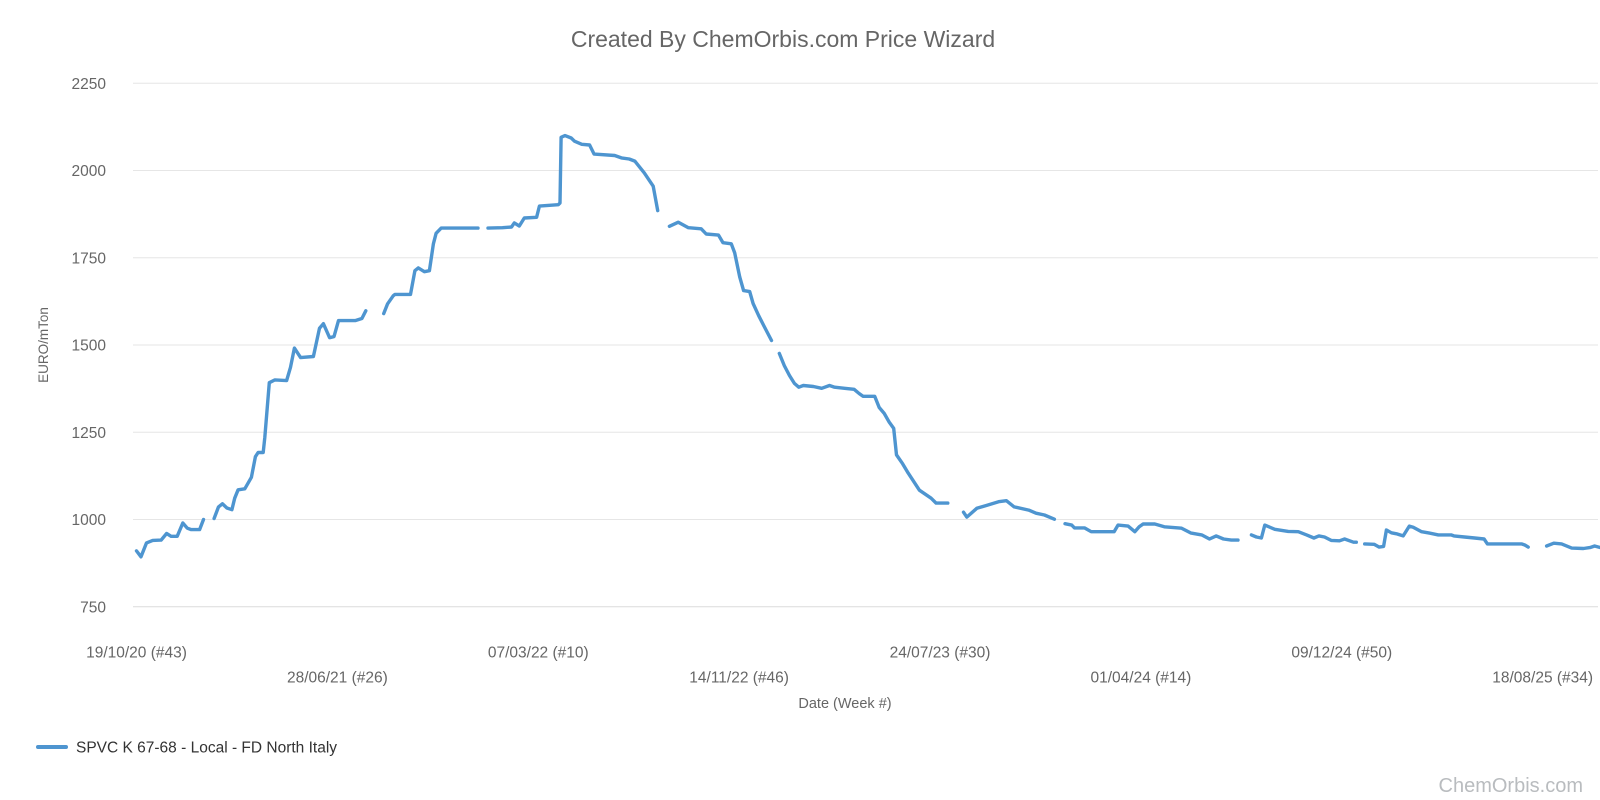 This screenshot has height=800, width=1600. What do you see at coordinates (89, 171) in the screenshot?
I see `y-axis-tick-label: 2000` at bounding box center [89, 171].